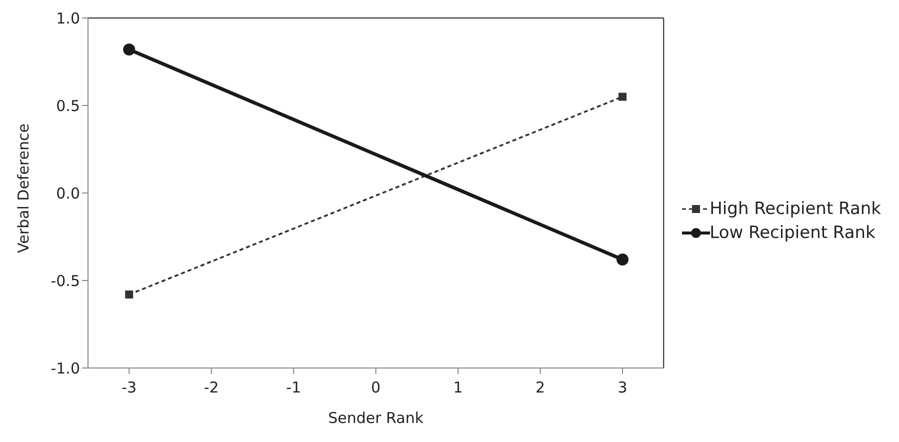 This screenshot has height=442, width=899. I want to click on y-tick-label: -0.5, so click(65, 281).